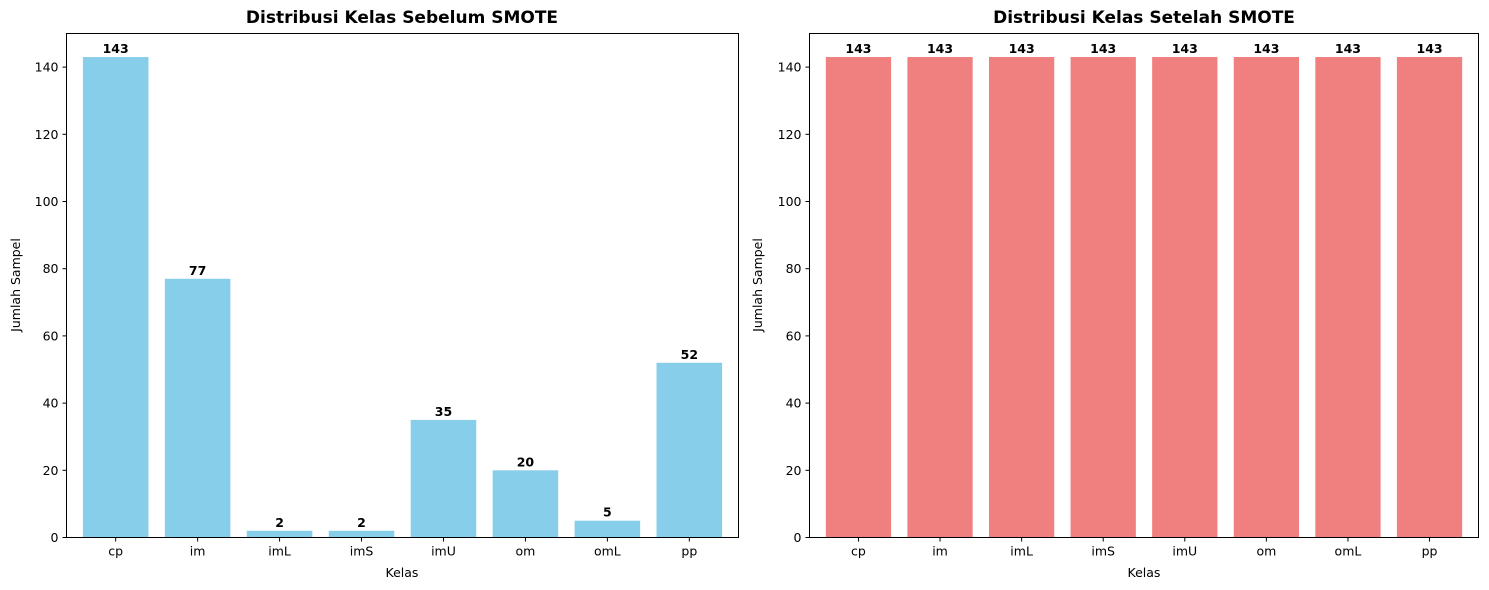 The height and width of the screenshot is (590, 1489). What do you see at coordinates (1022, 48) in the screenshot?
I see `data-label-imL: 143` at bounding box center [1022, 48].